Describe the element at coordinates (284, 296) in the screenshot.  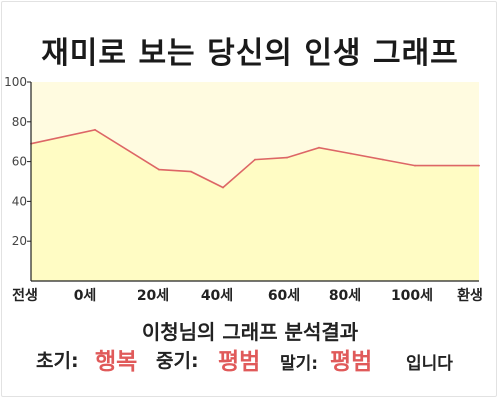
I see `x-tick-label: 60세` at that location.